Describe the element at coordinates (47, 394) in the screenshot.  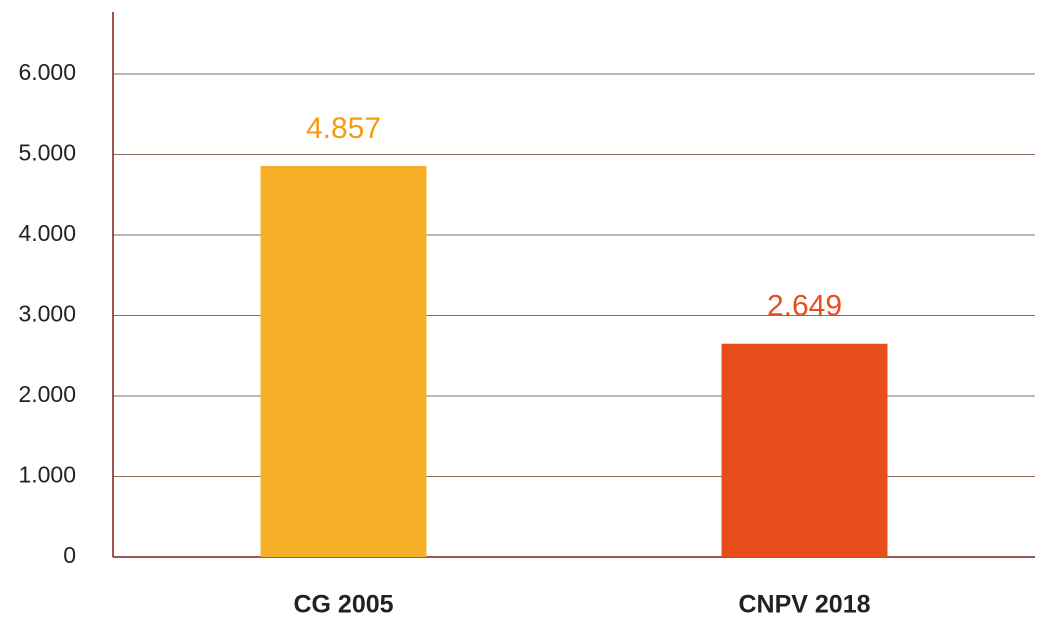
I see `y-tick-label: 2.000` at that location.